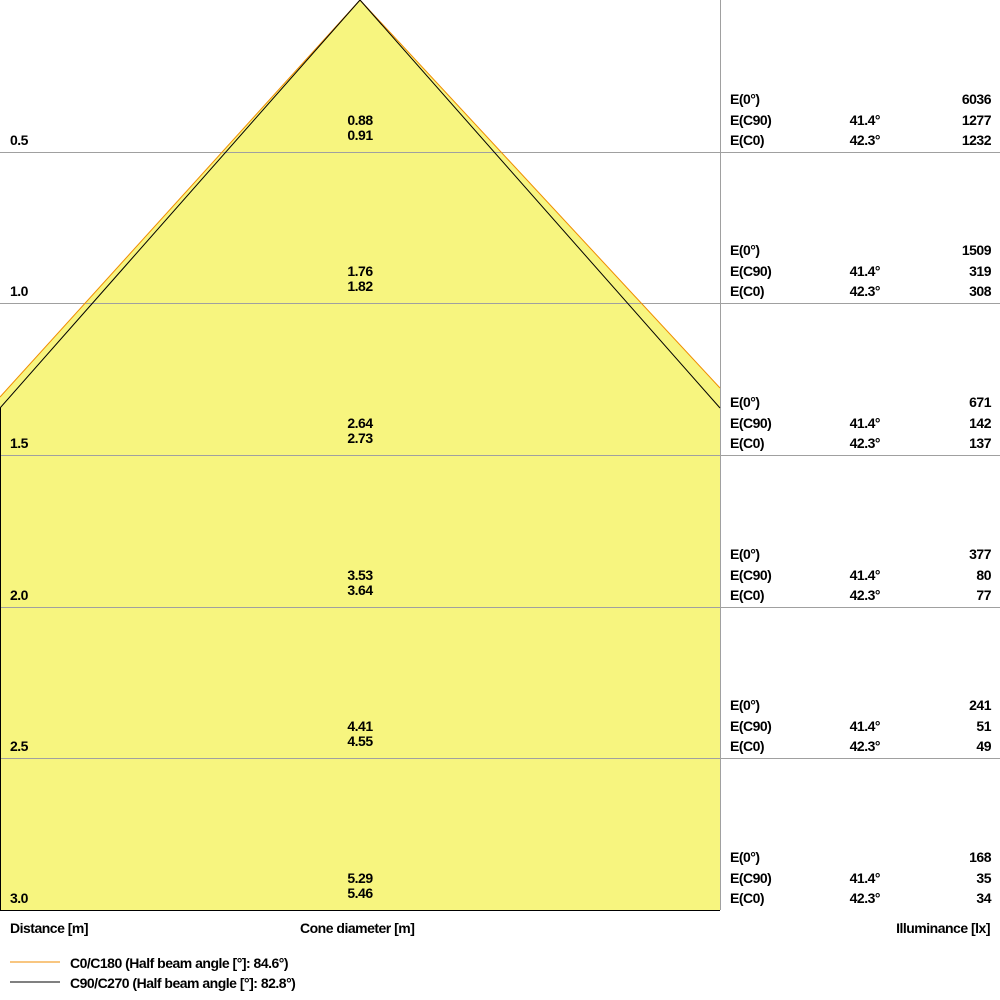  Describe the element at coordinates (980, 423) in the screenshot. I see `e90-value: 142` at that location.